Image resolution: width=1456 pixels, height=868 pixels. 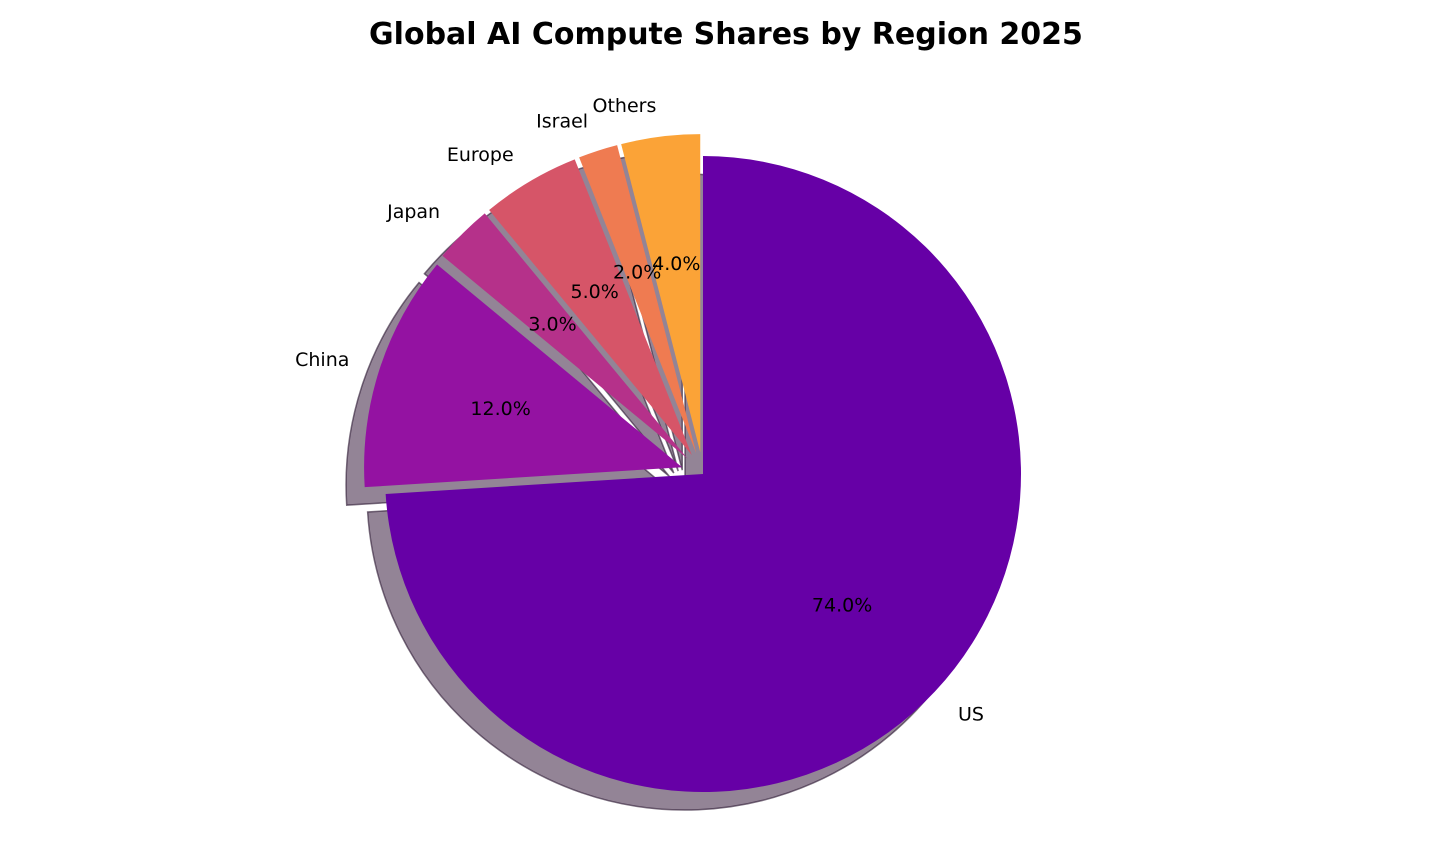 I want to click on pie-slice-others, so click(x=661, y=293).